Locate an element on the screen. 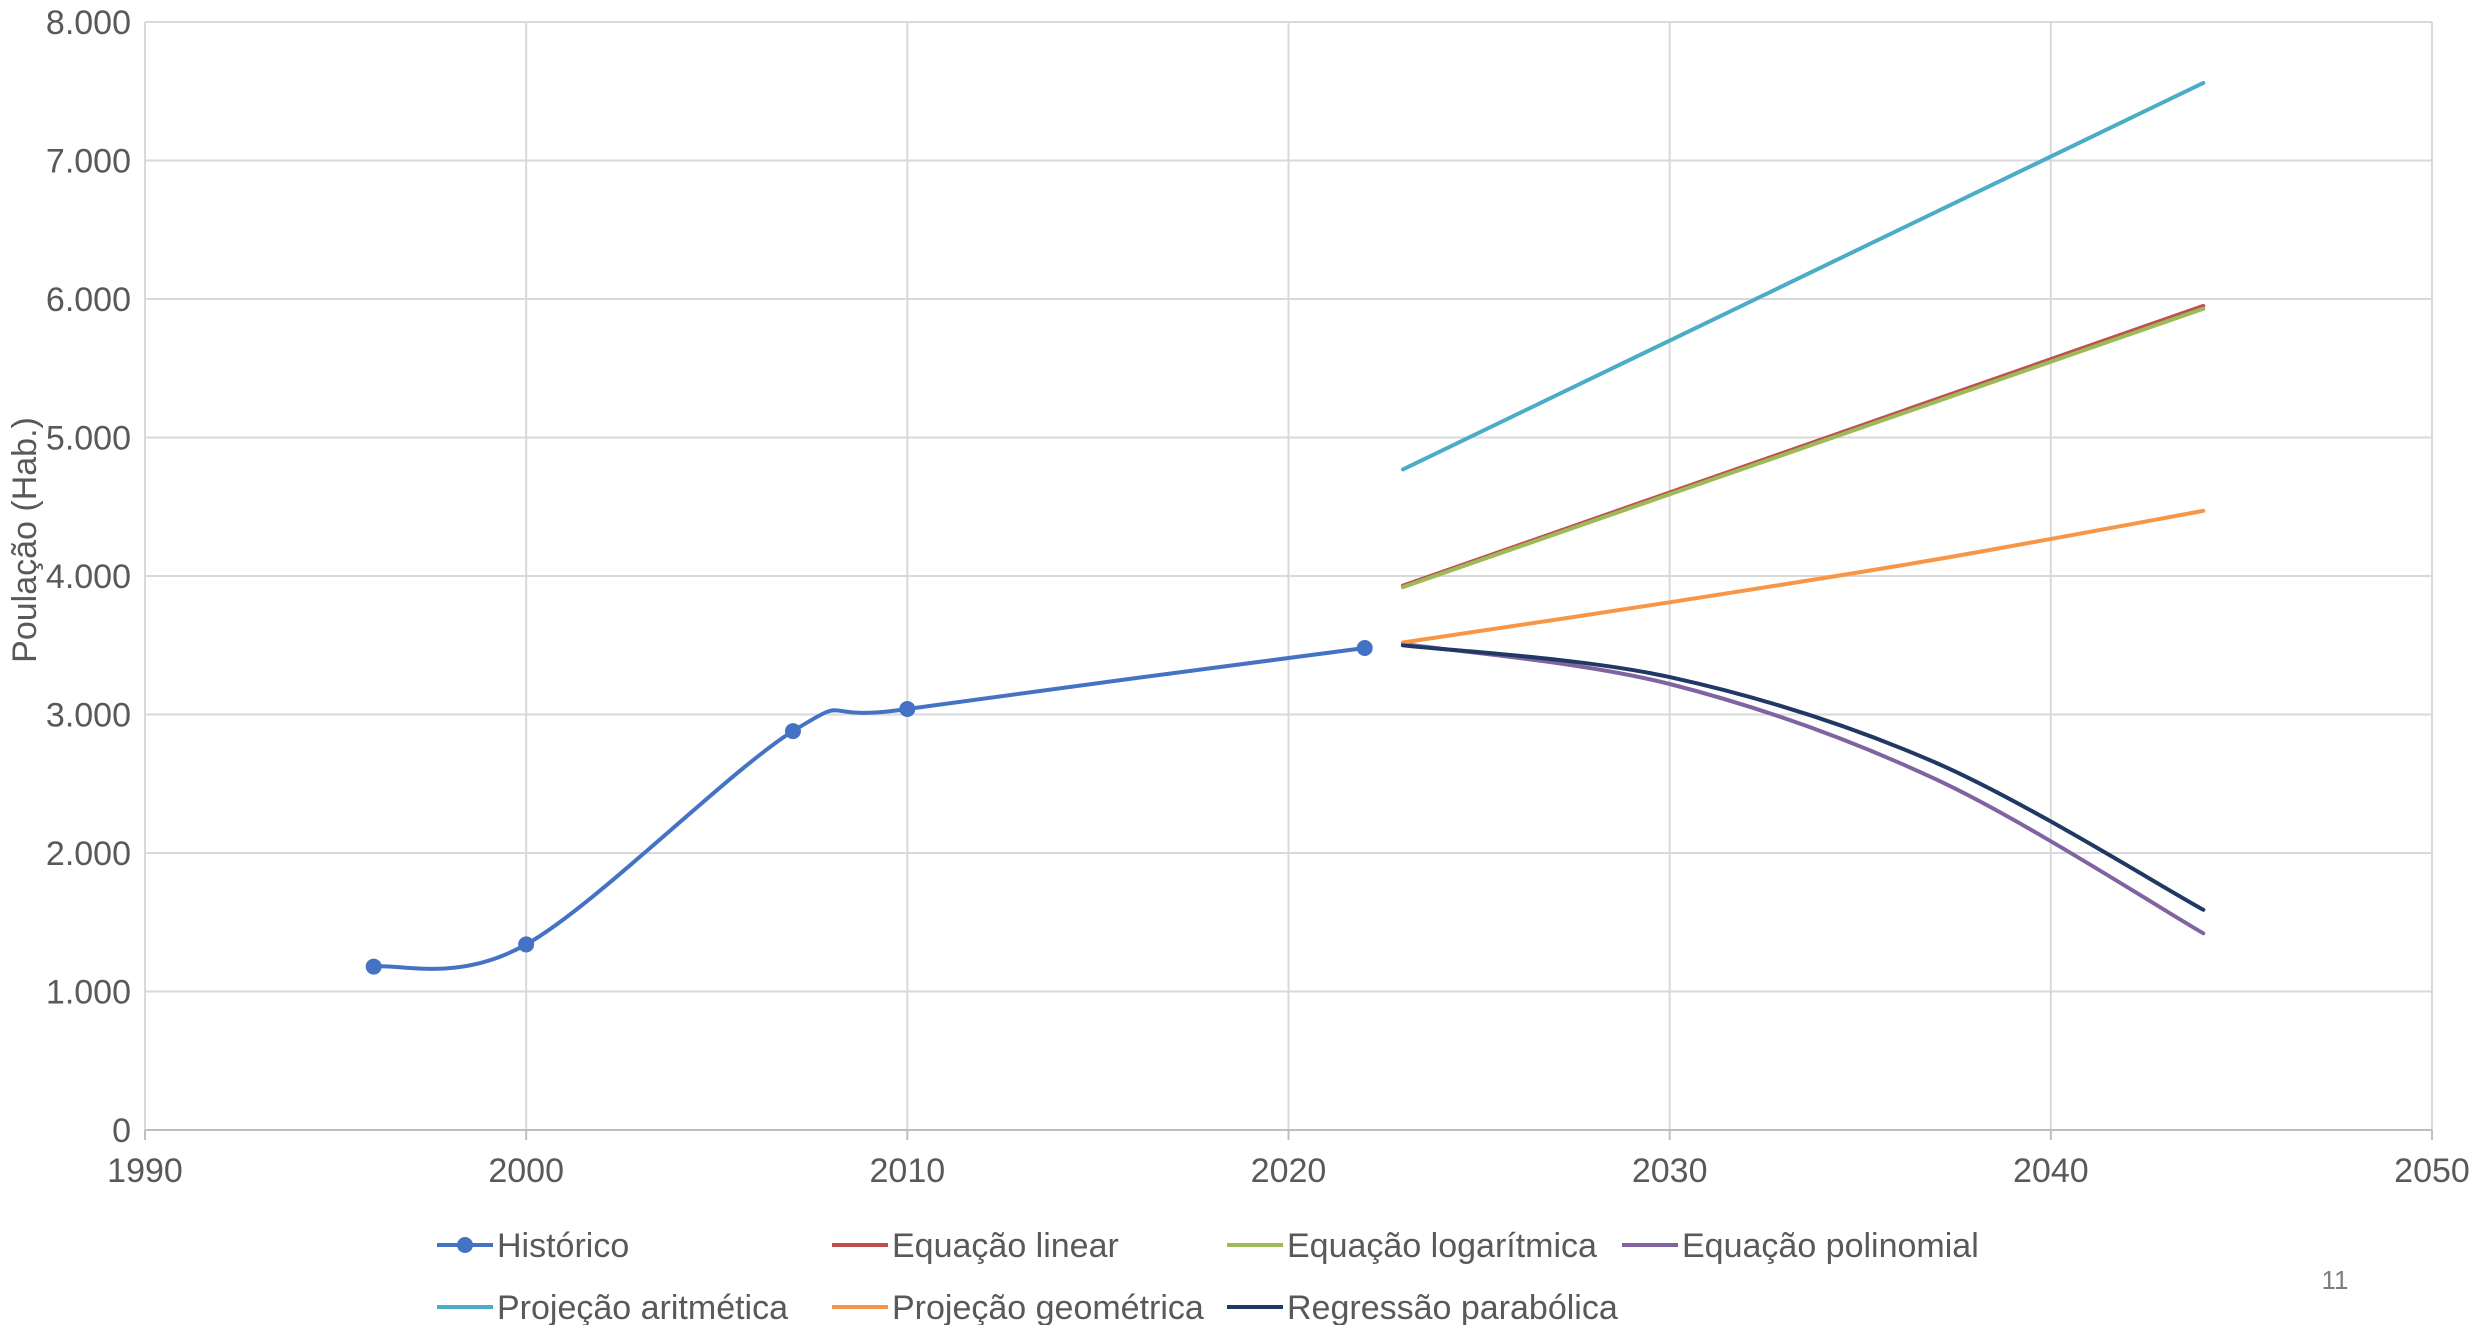 Image resolution: width=2479 pixels, height=1330 pixels. legend-item-equacao-polinomial: Equação polinomial is located at coordinates (1800, 1246).